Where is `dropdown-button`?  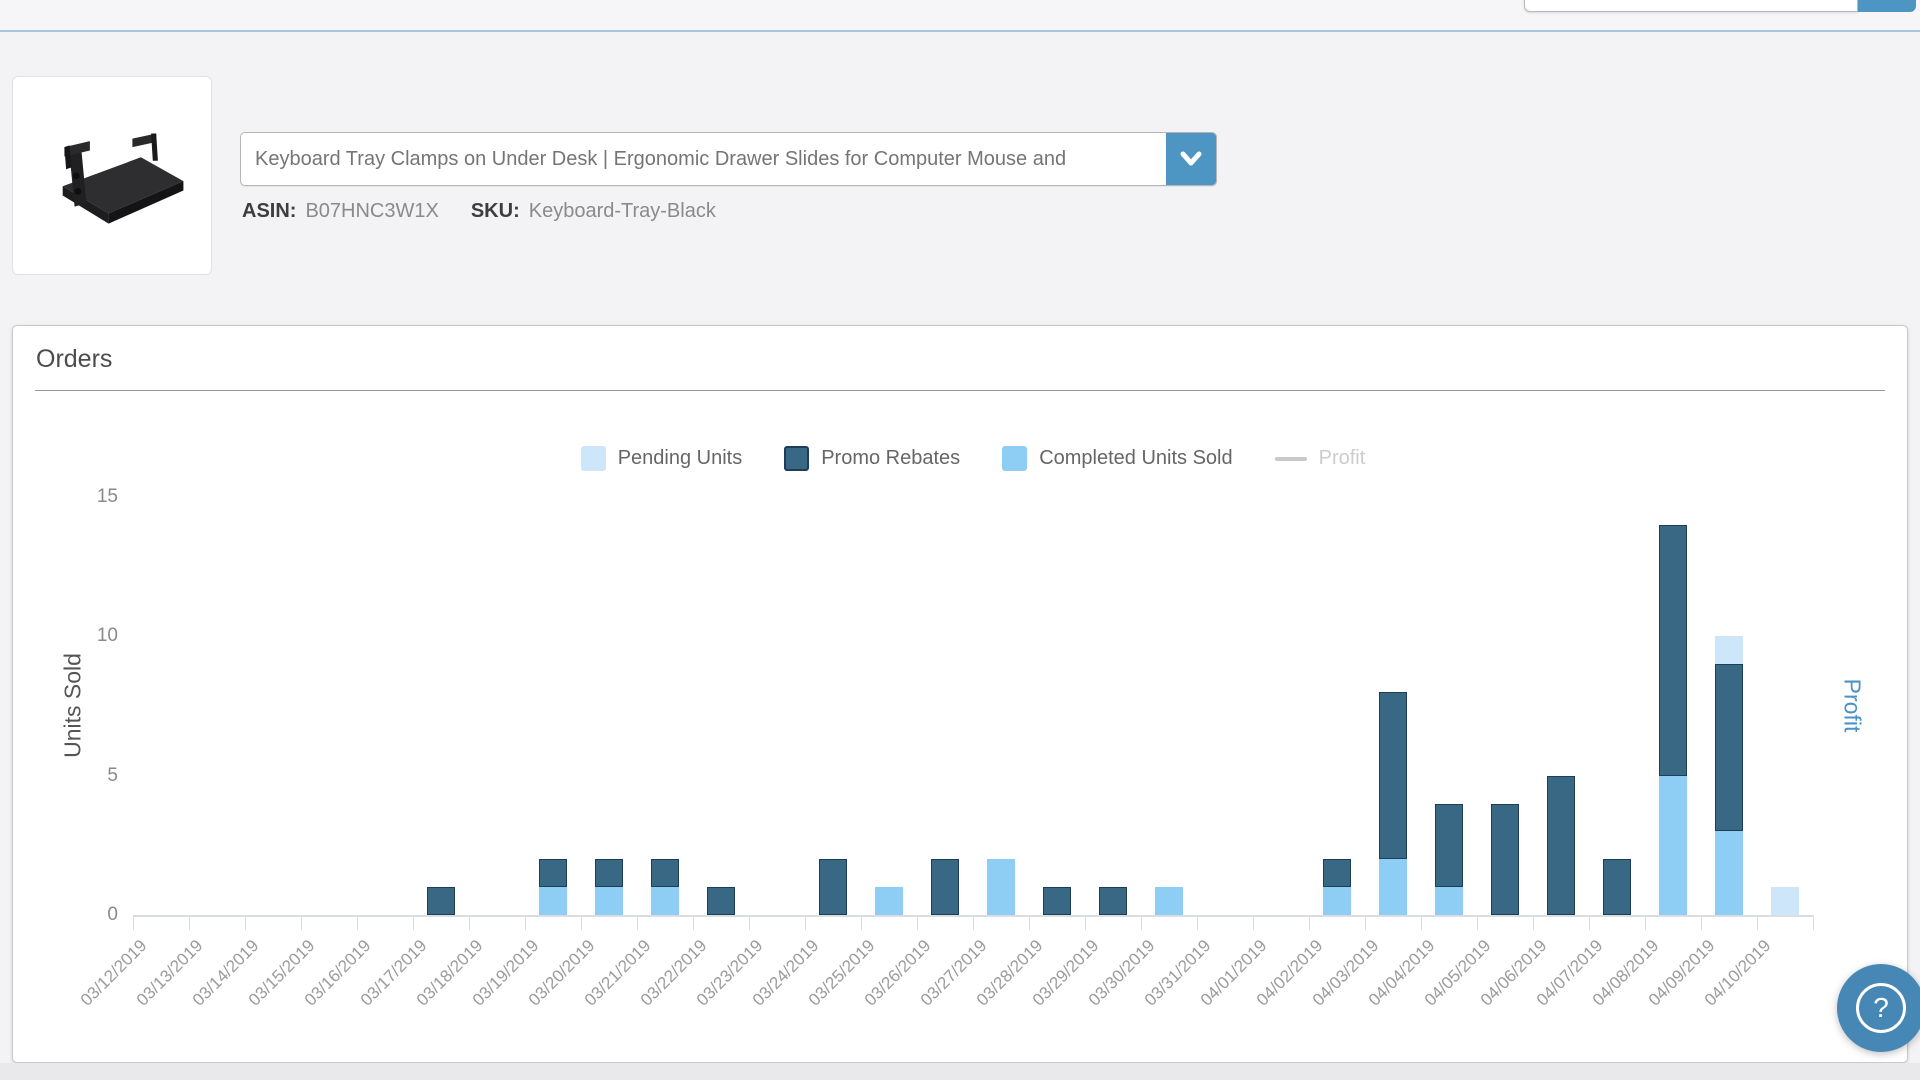 dropdown-button is located at coordinates (1191, 159).